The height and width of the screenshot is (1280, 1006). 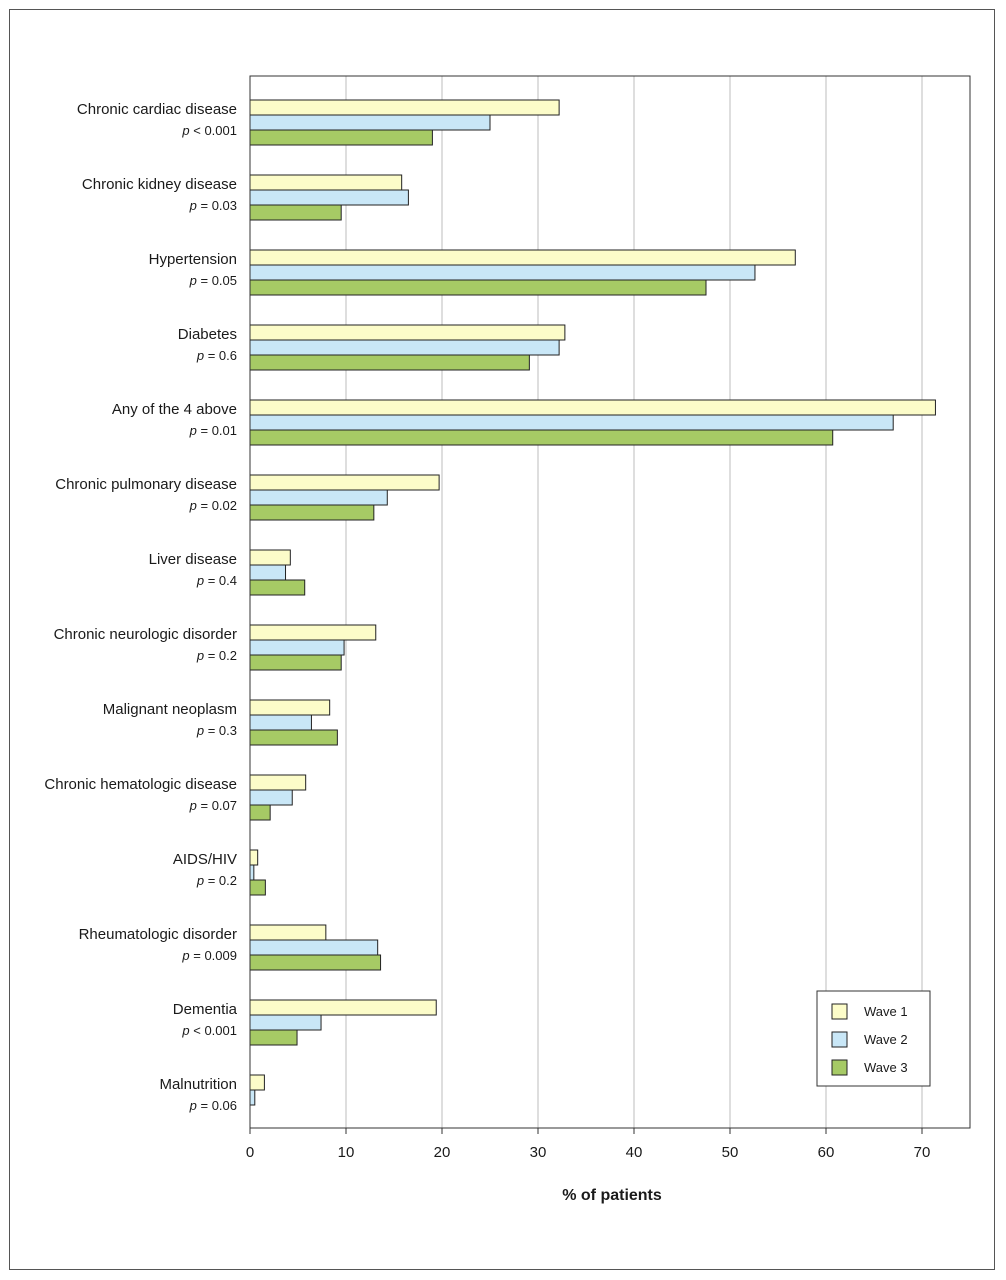 I want to click on x-tick-label: 70, so click(x=922, y=1152).